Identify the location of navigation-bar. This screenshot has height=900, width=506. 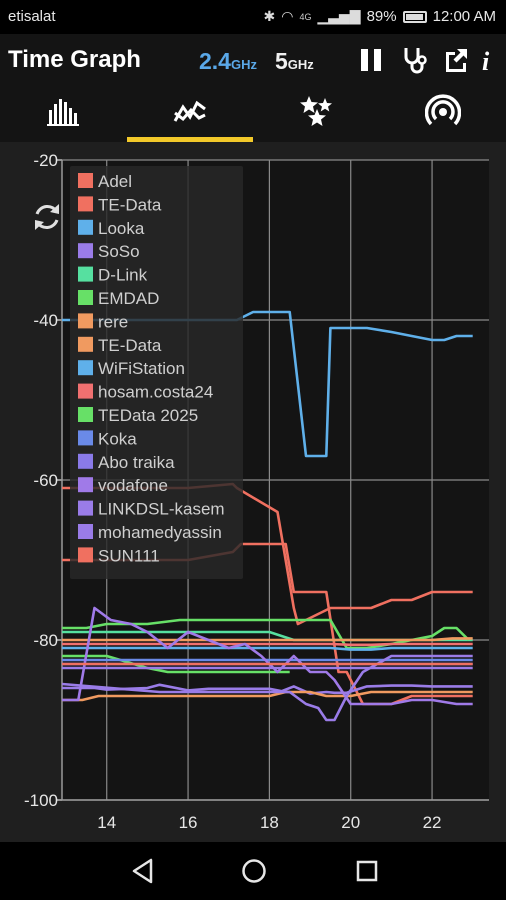
(253, 871).